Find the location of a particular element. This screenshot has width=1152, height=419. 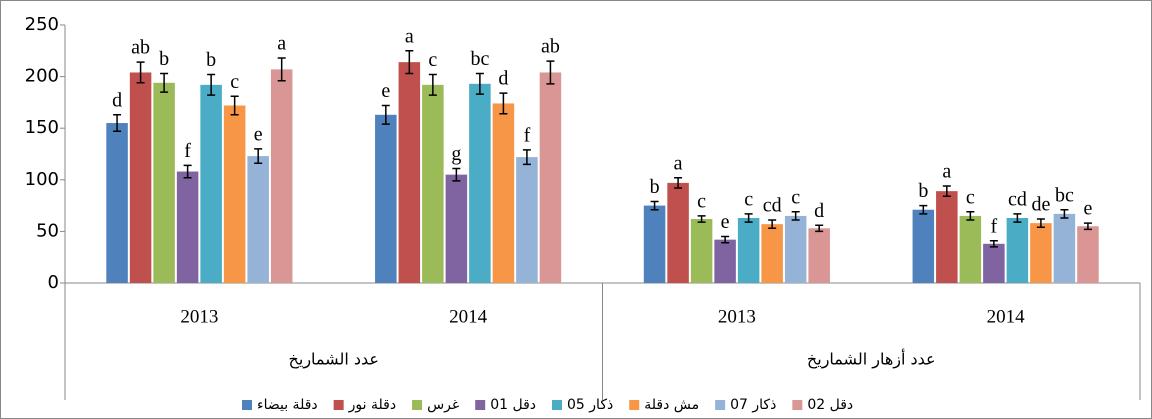

legend-label: ذكار 07 is located at coordinates (753, 405).